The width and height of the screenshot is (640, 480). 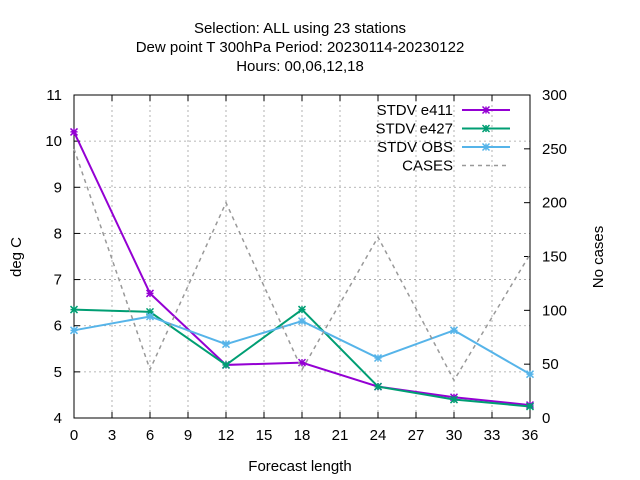 I want to click on x-tick-label: 9, so click(x=188, y=435).